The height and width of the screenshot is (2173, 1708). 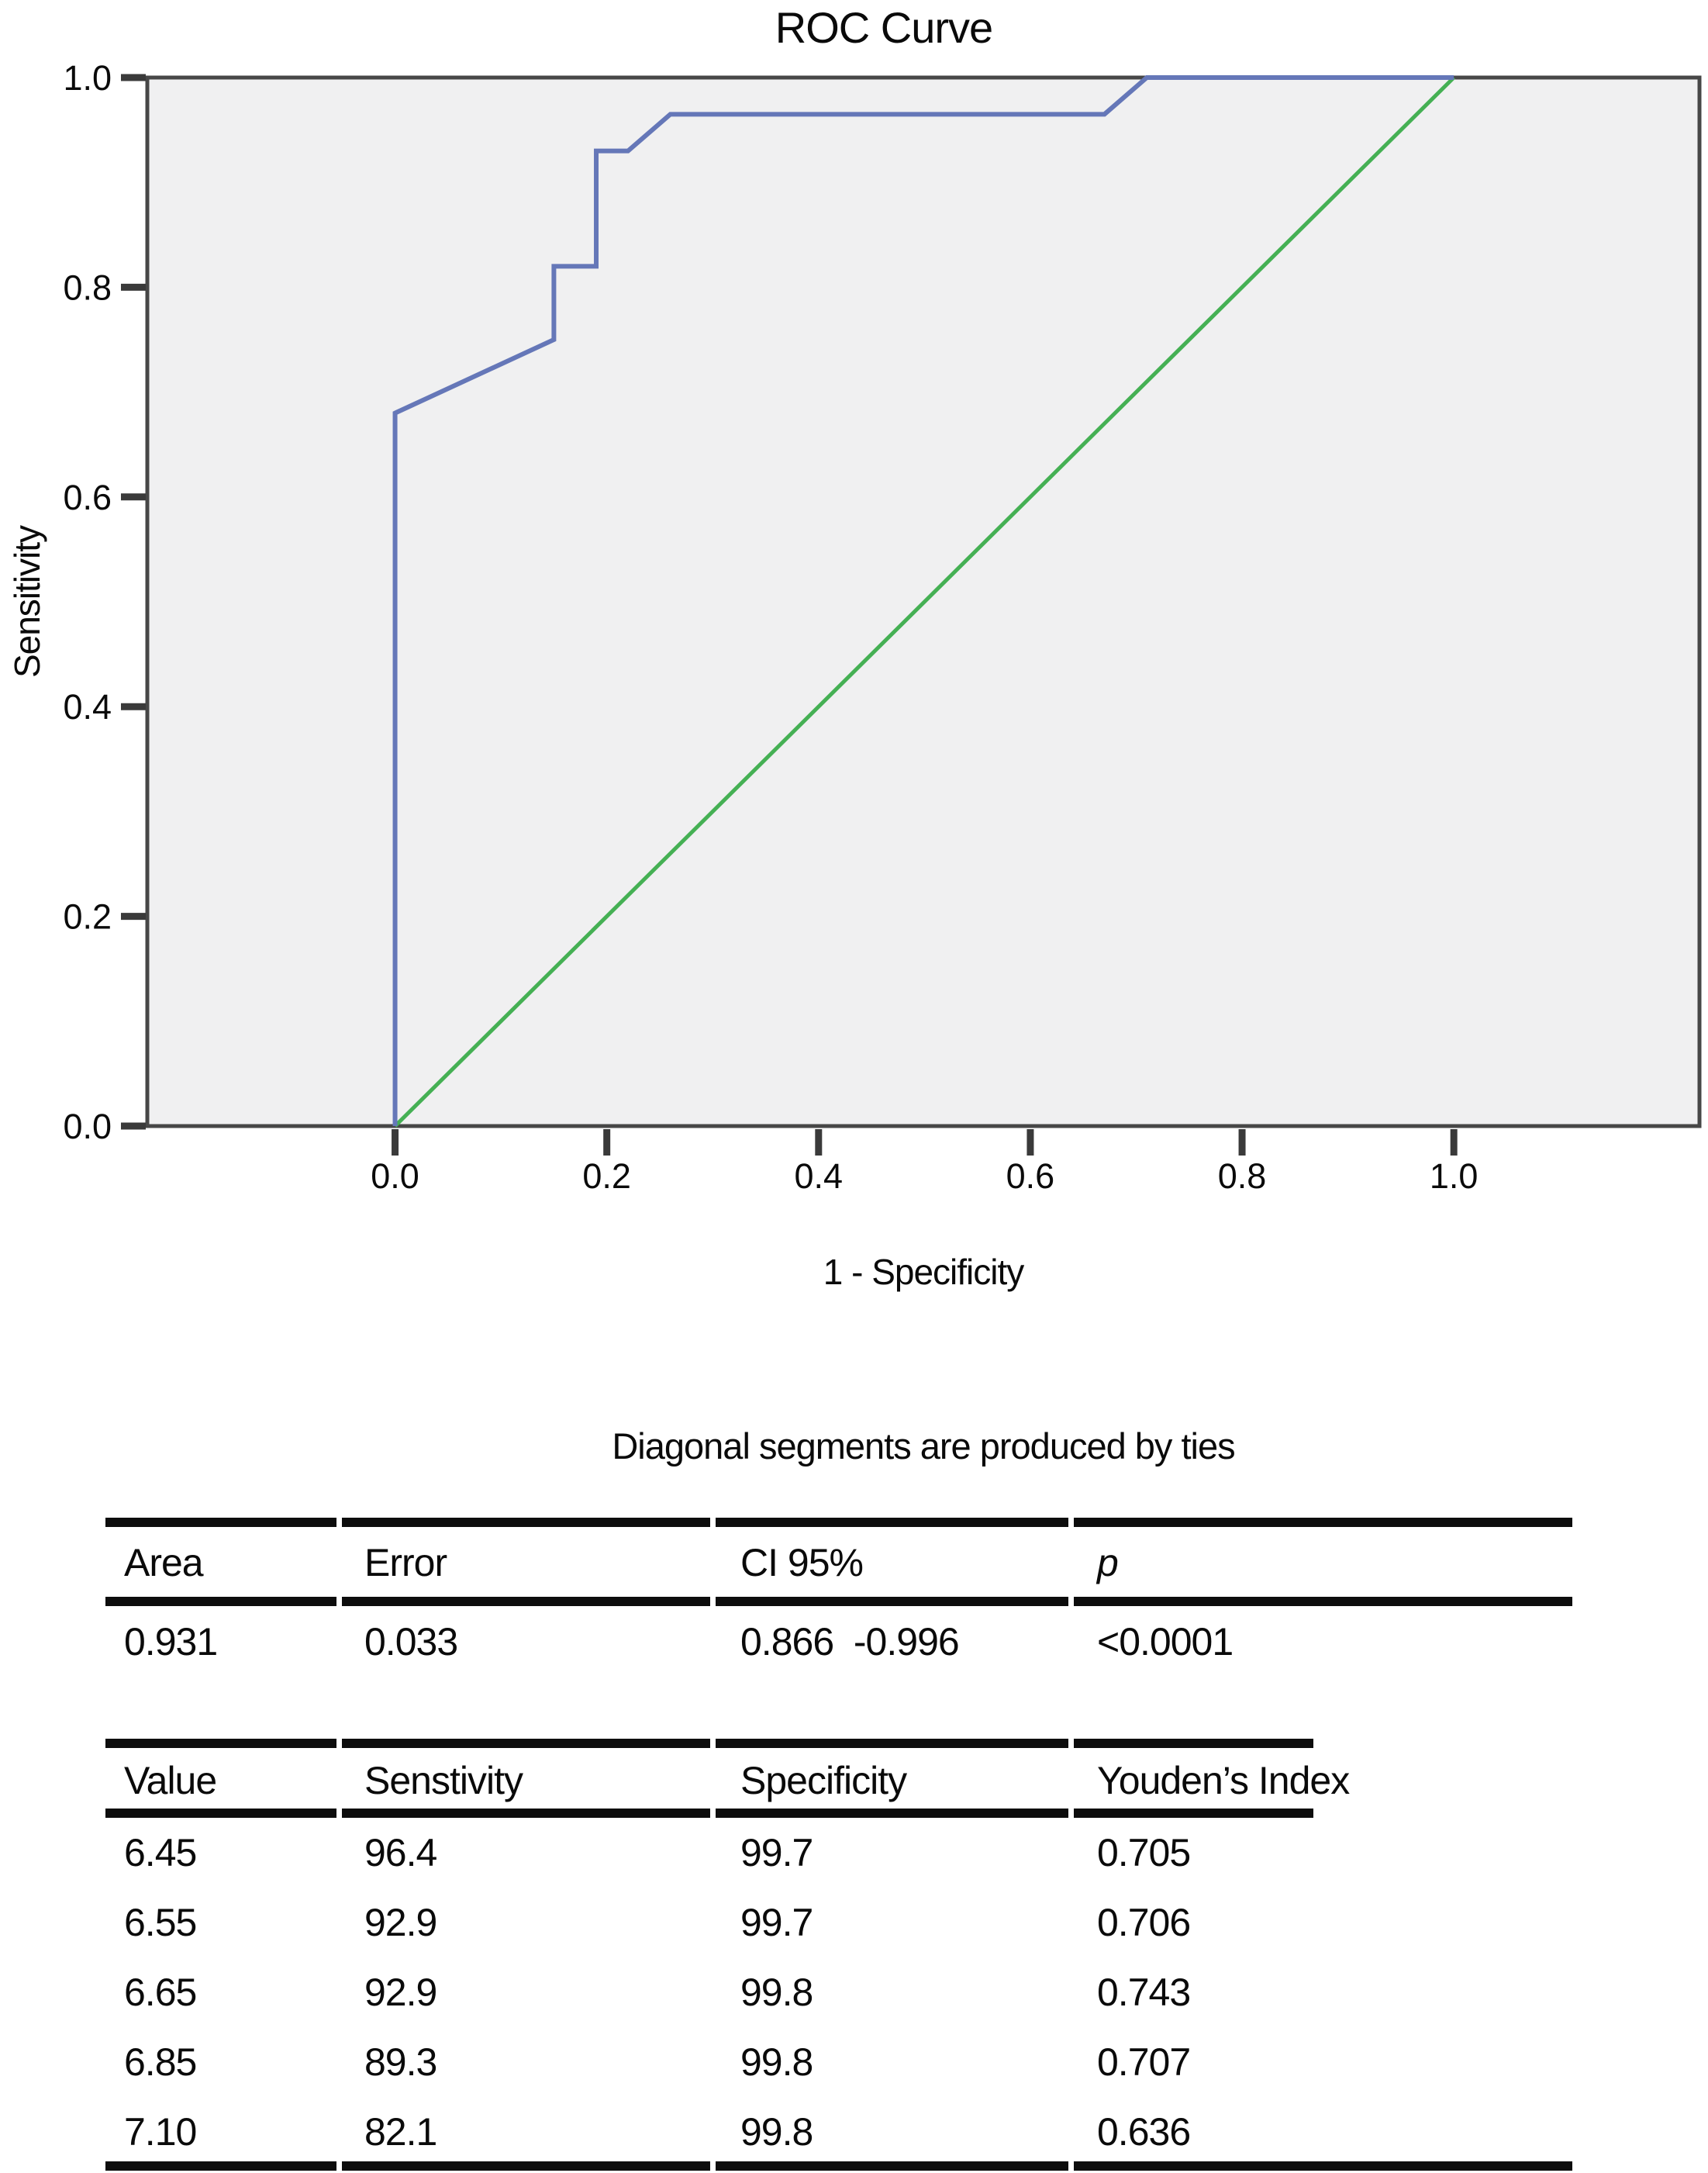 I want to click on y-tick-label: 0.4, so click(x=87, y=707).